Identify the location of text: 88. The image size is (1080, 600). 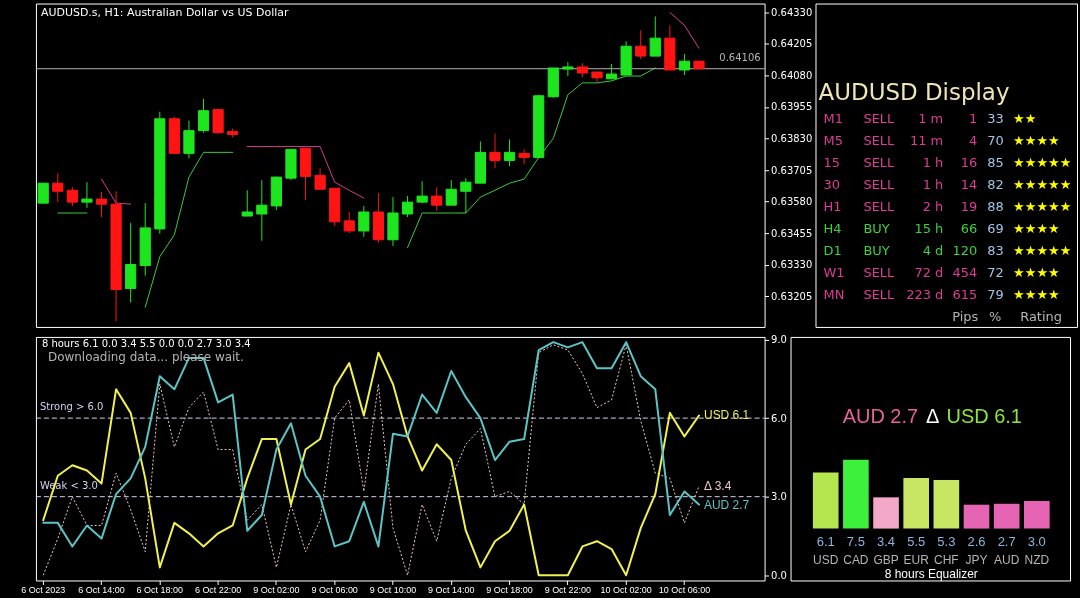
(995, 207).